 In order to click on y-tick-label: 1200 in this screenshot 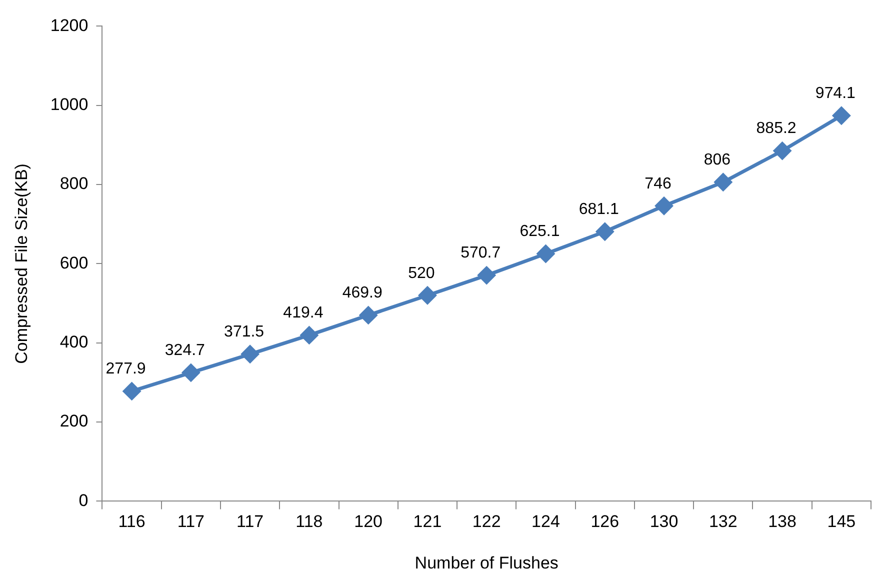, I will do `click(69, 25)`.